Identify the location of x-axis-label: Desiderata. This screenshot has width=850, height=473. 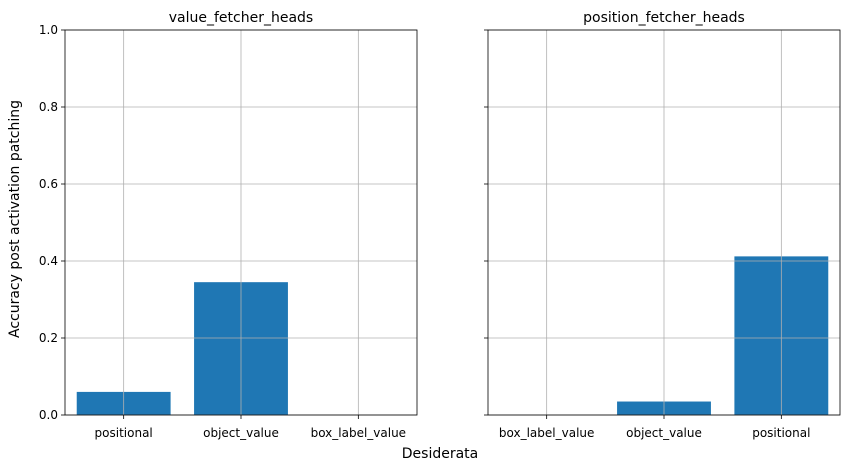
(440, 454).